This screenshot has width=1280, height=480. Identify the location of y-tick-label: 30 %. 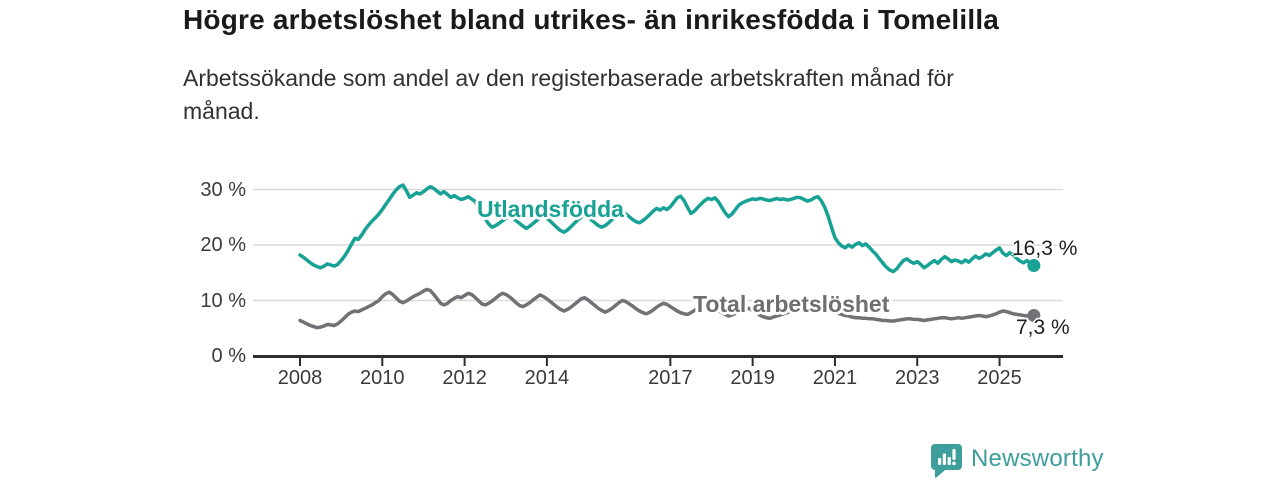
(223, 189).